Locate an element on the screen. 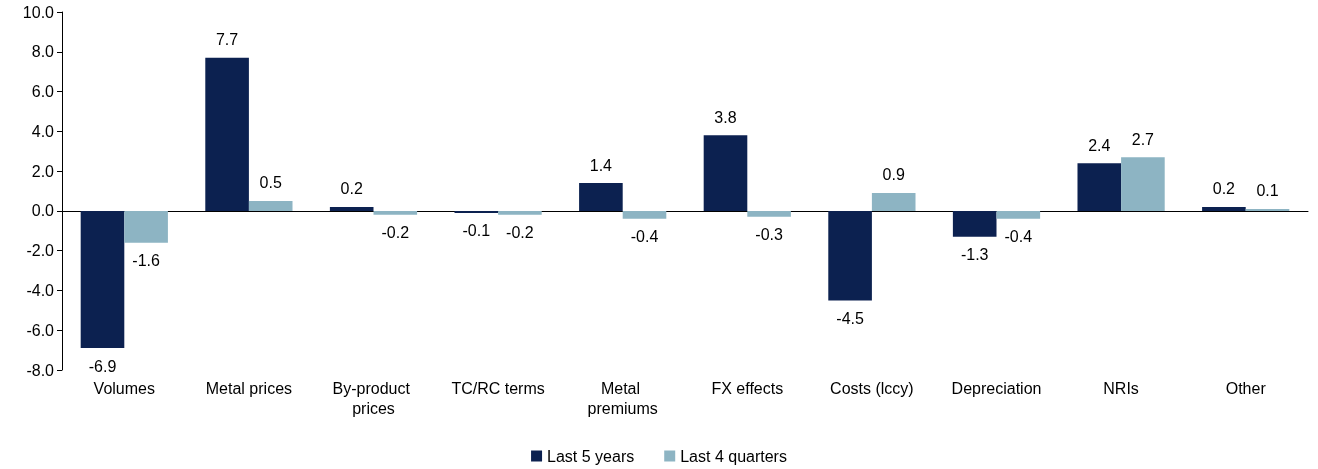 The image size is (1318, 469). data-label: 2.4 is located at coordinates (1099, 145).